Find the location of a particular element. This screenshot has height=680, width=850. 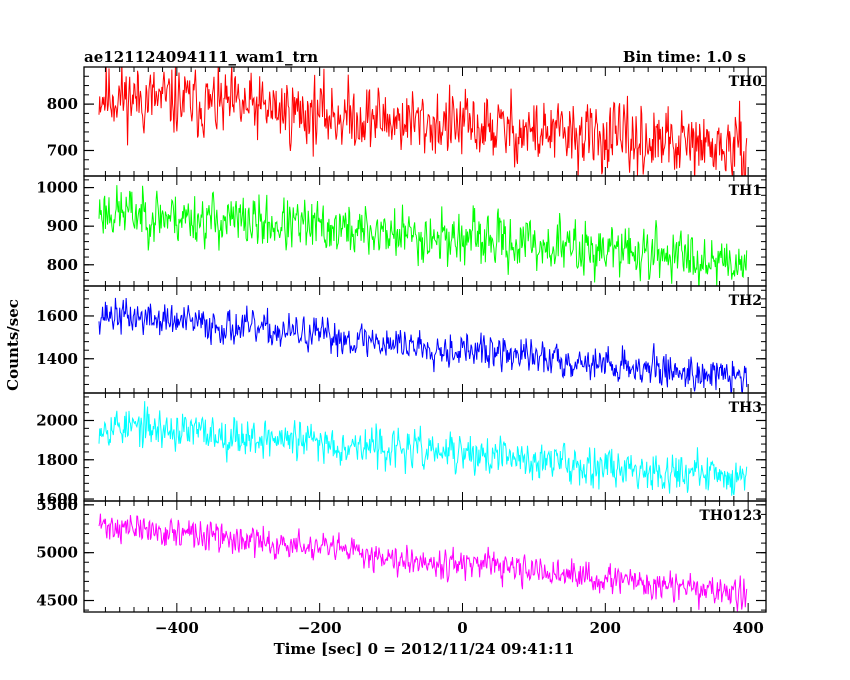

y-tick-label: 5500 is located at coordinates (57, 505).